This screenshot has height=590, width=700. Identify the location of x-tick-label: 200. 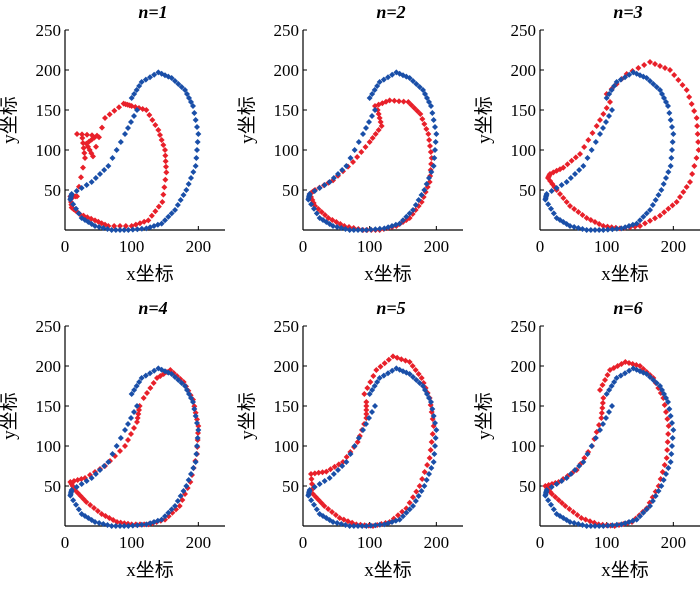
(674, 246).